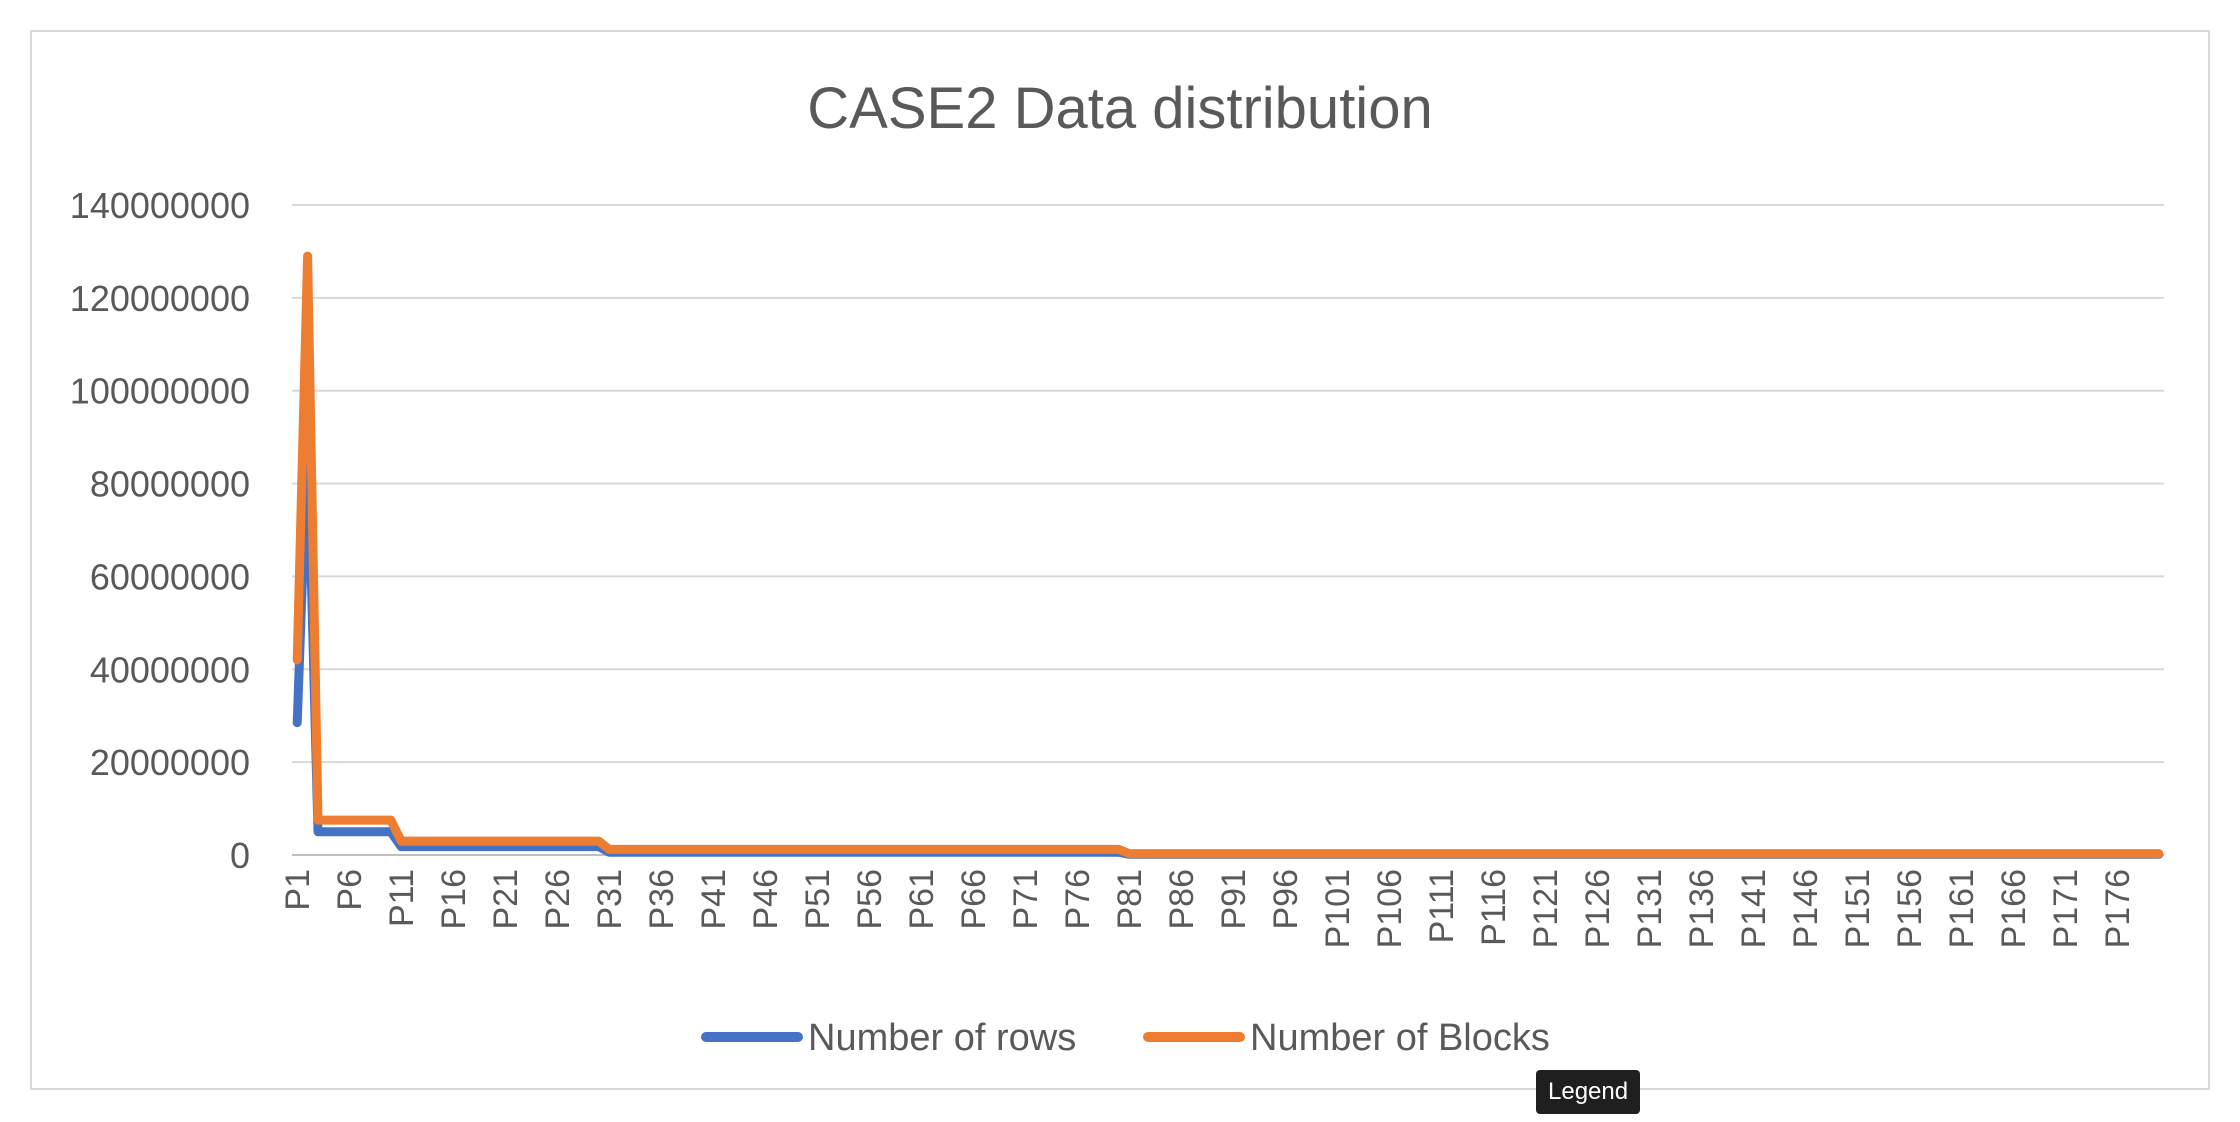 The width and height of the screenshot is (2240, 1122). What do you see at coordinates (170, 762) in the screenshot?
I see `y-tick-label: 20000000` at bounding box center [170, 762].